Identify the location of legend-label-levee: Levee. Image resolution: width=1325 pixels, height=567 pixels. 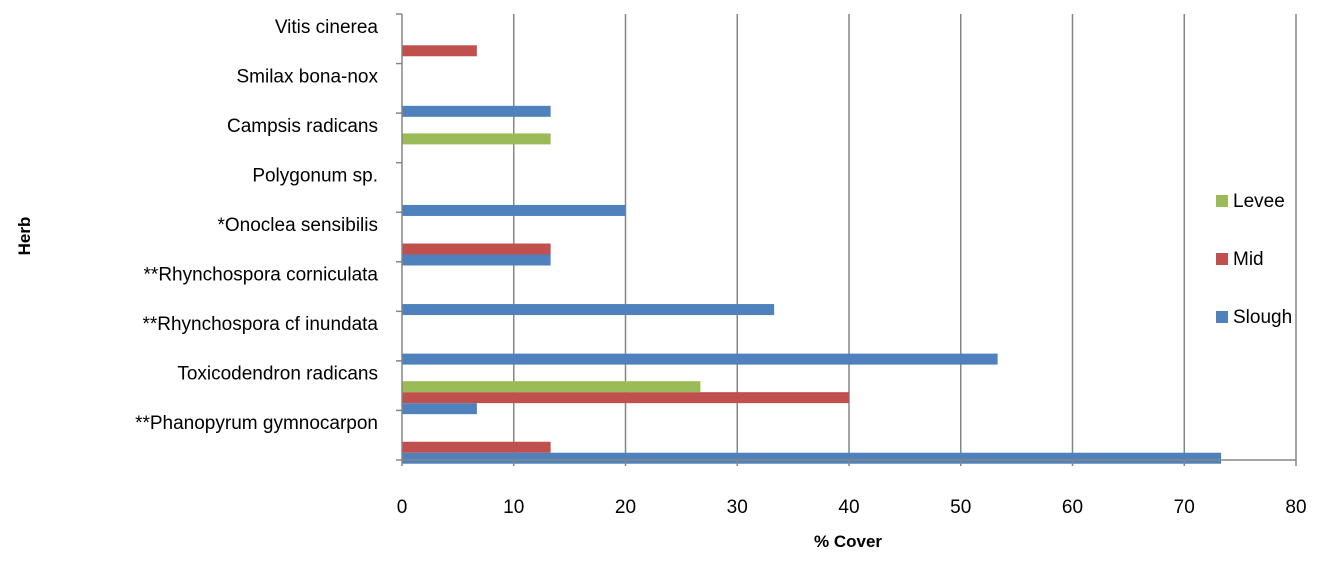
(1259, 201).